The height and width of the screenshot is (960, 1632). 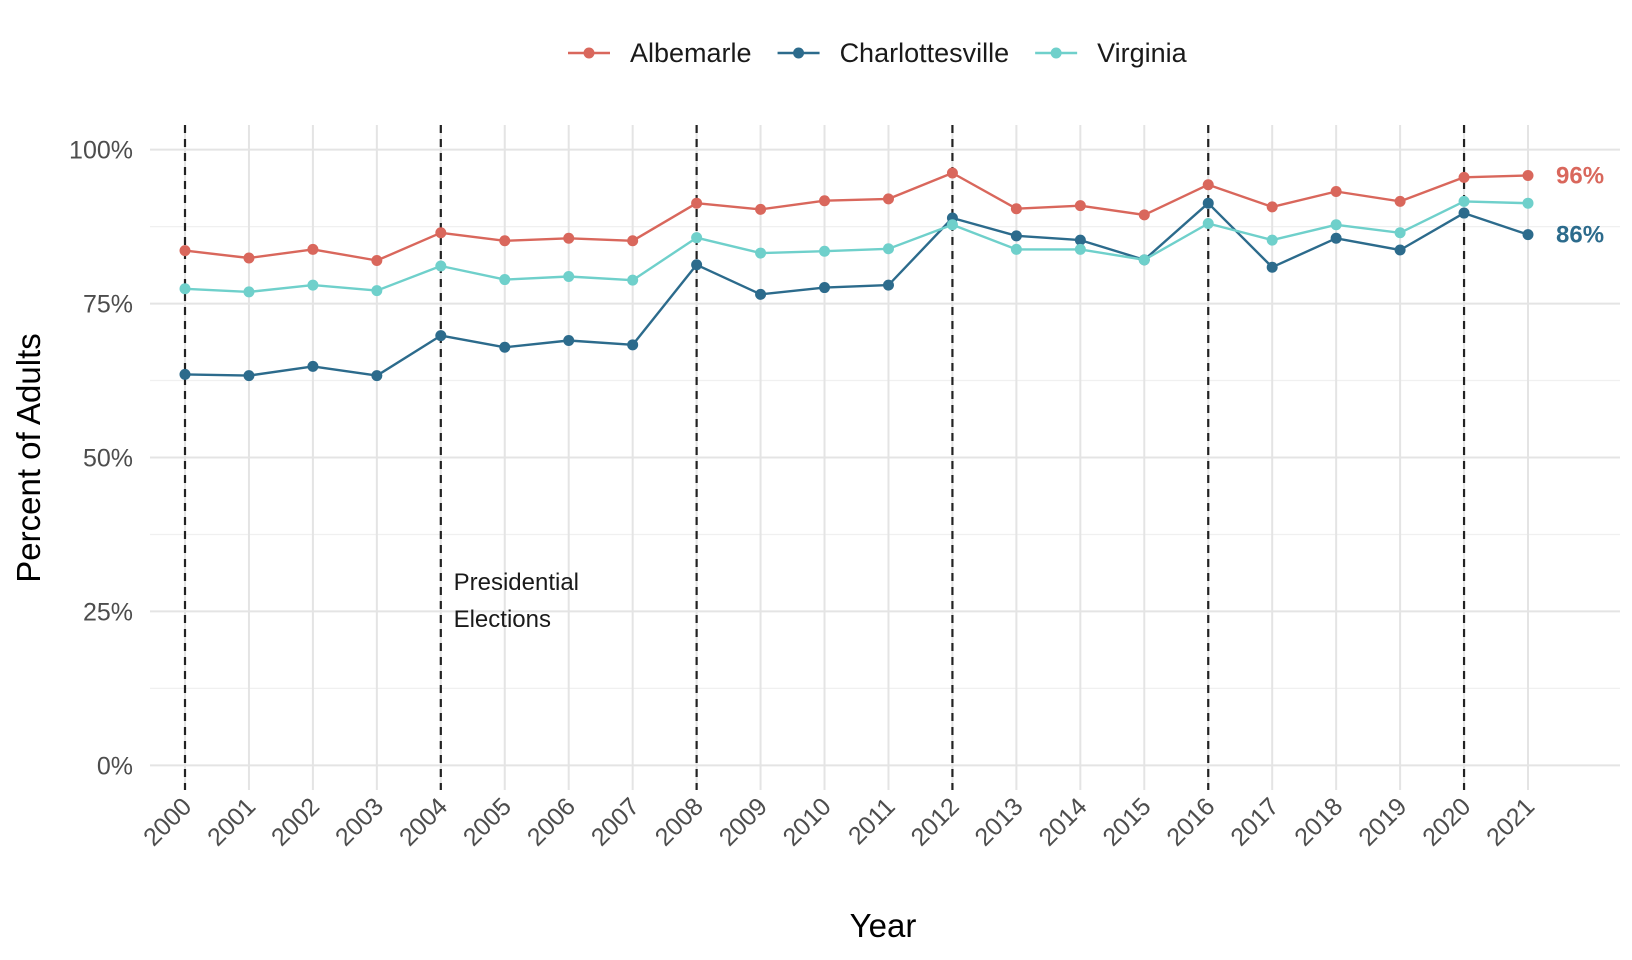 What do you see at coordinates (998, 821) in the screenshot?
I see `x-tick-label: 2013` at bounding box center [998, 821].